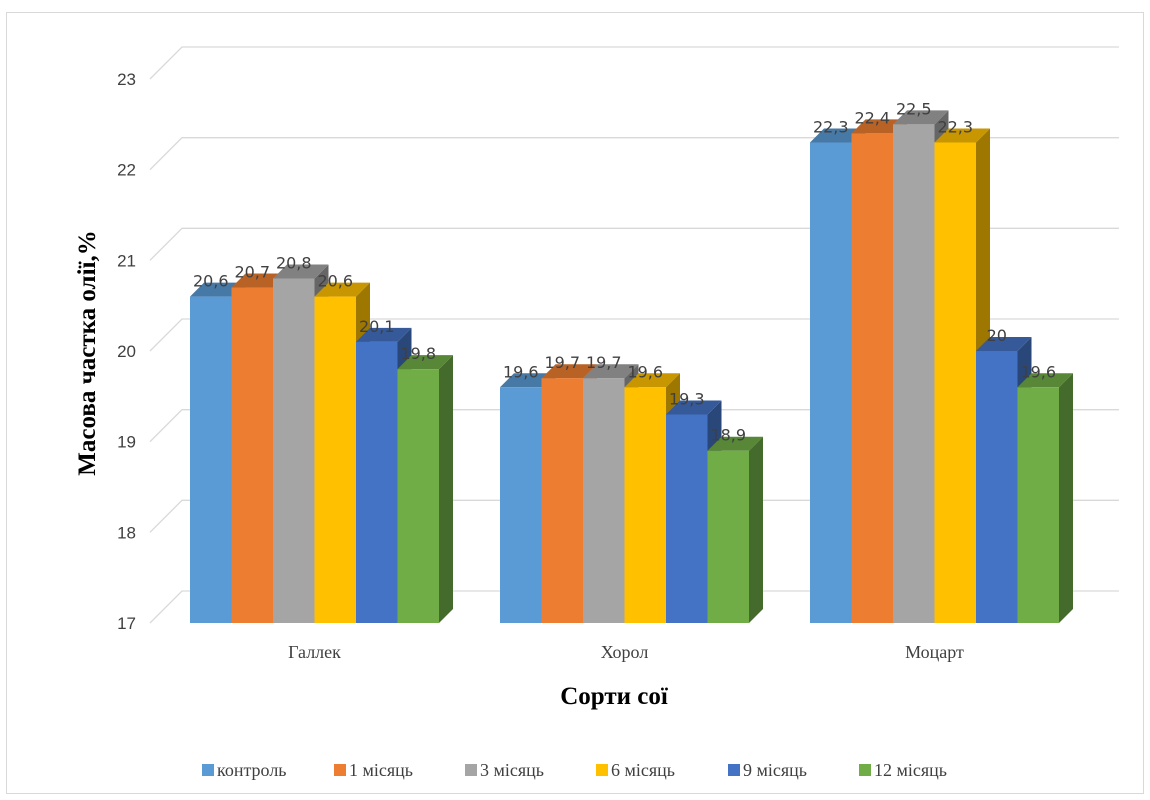  Describe the element at coordinates (294, 262) in the screenshot. I see `data-label: 20,8` at that location.